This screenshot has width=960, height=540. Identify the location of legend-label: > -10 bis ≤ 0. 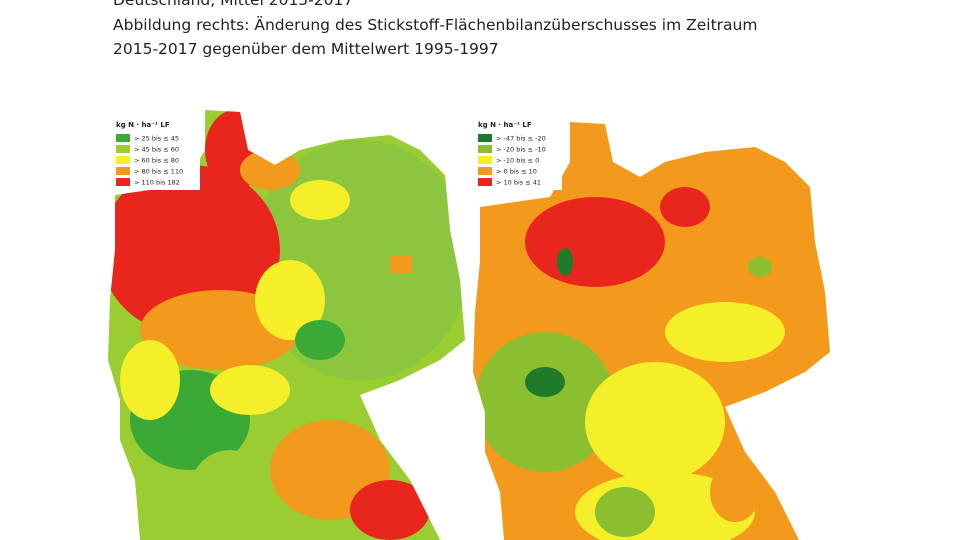
(517, 161).